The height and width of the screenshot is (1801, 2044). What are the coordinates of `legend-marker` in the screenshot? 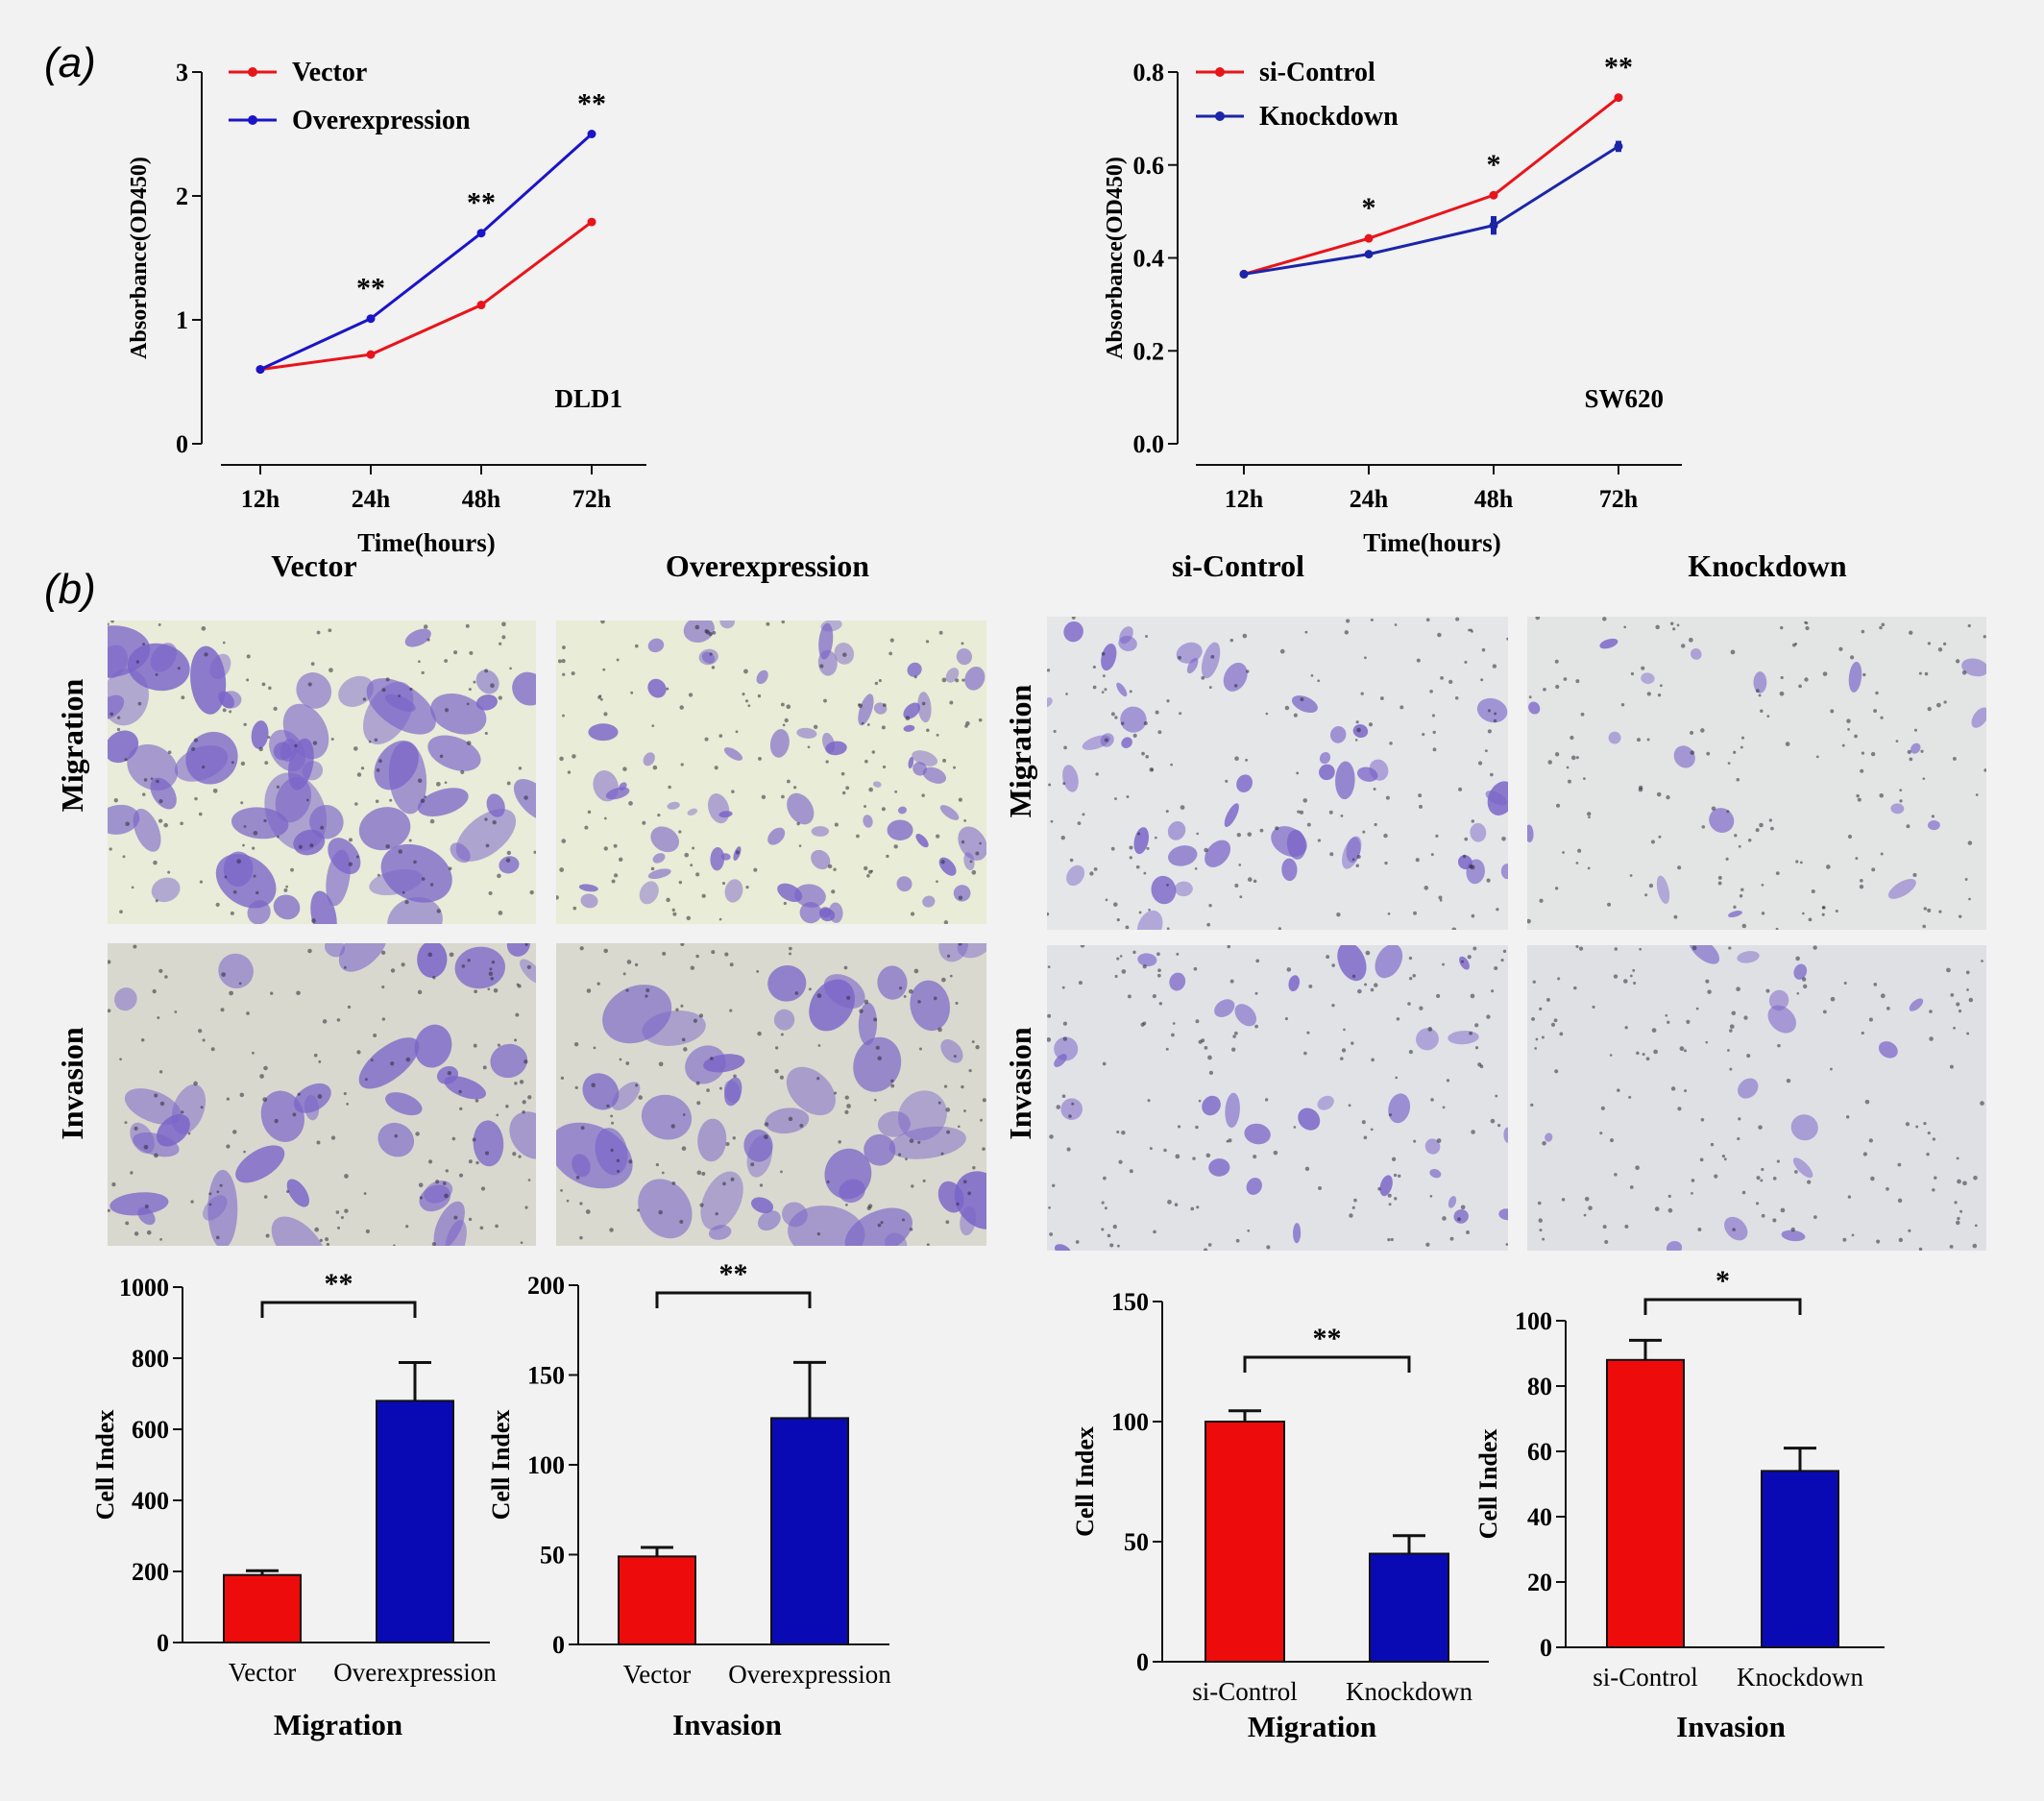 It's located at (252, 72).